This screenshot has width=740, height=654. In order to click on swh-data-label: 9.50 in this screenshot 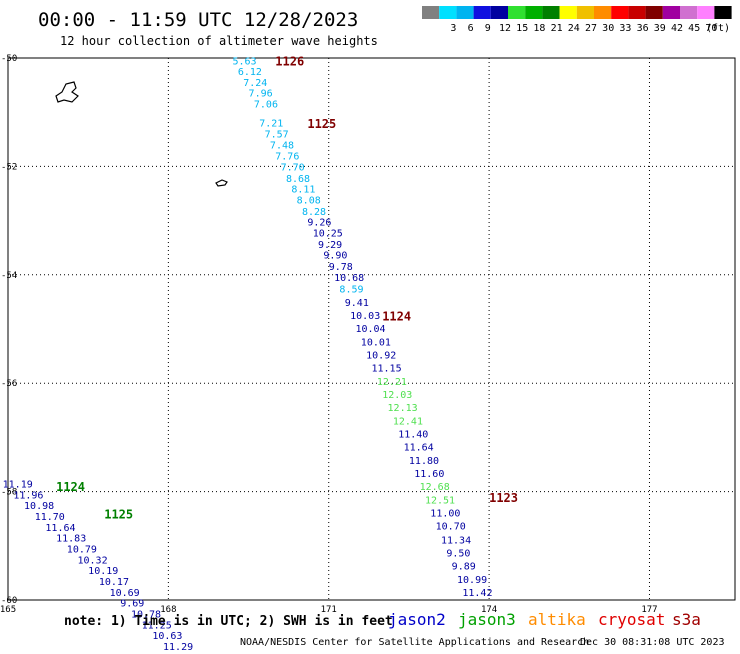, I will do `click(458, 553)`.